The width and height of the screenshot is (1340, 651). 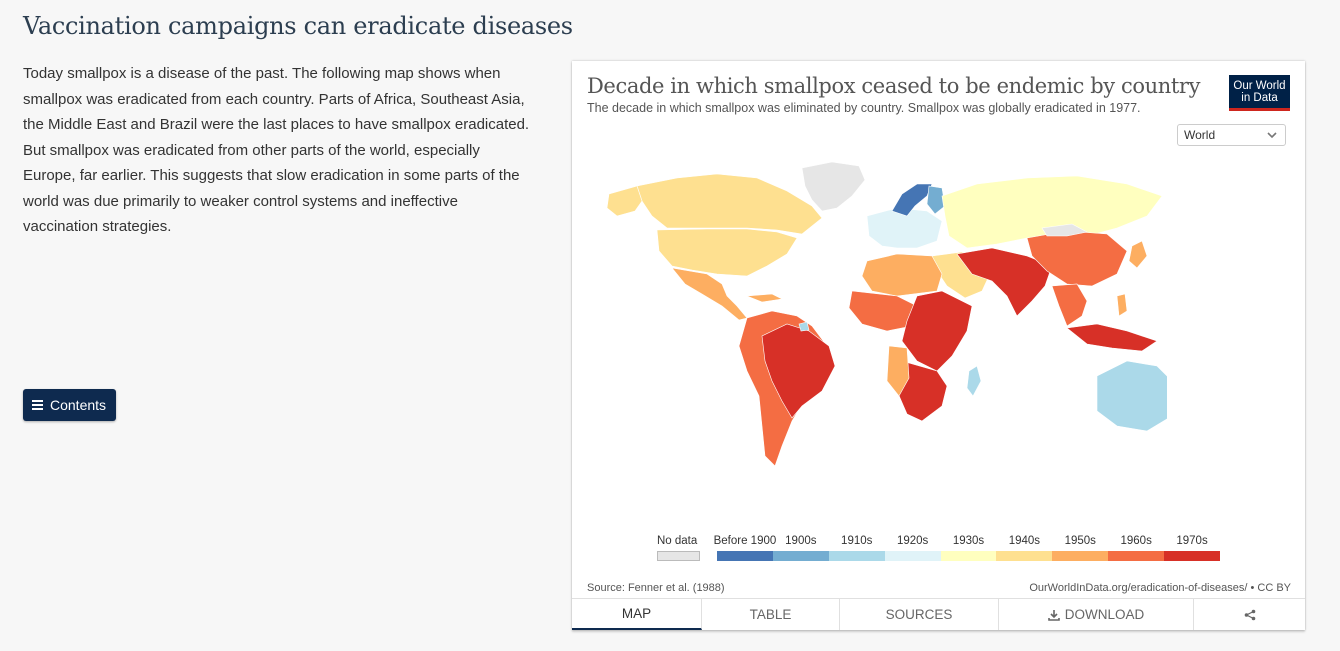 What do you see at coordinates (1136, 541) in the screenshot?
I see `legend-label: 1960s` at bounding box center [1136, 541].